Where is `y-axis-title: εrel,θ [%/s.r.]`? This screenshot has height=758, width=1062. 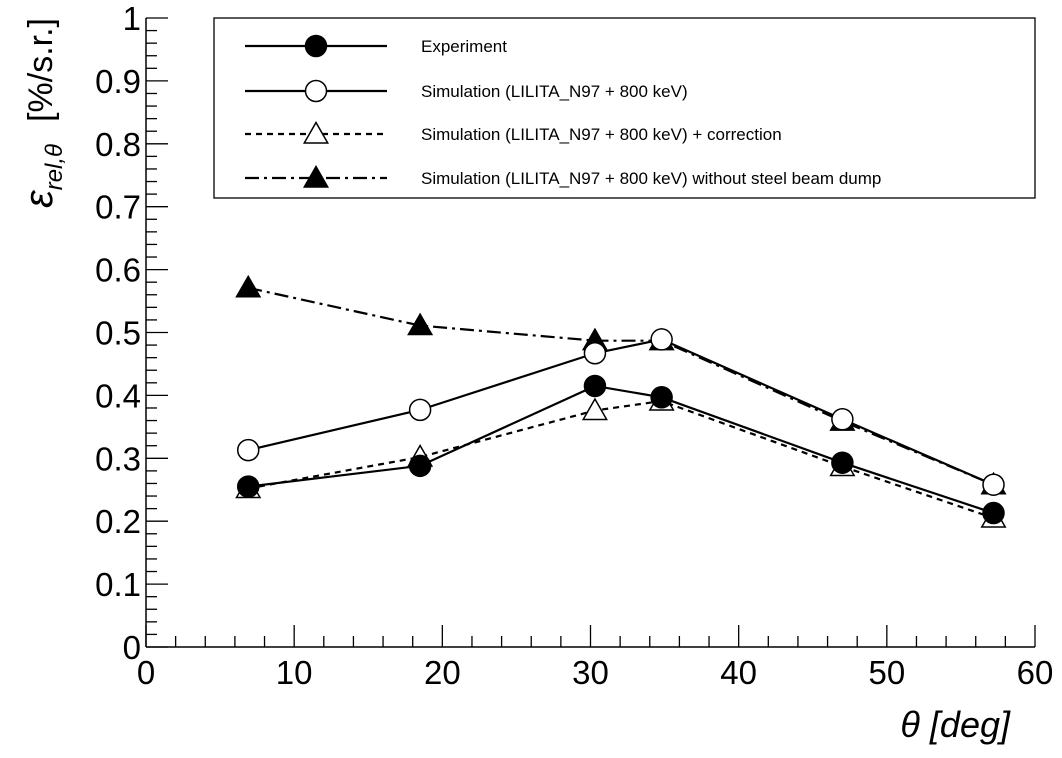
y-axis-title: εrel,θ [%/s.r.] is located at coordinates (42, 113).